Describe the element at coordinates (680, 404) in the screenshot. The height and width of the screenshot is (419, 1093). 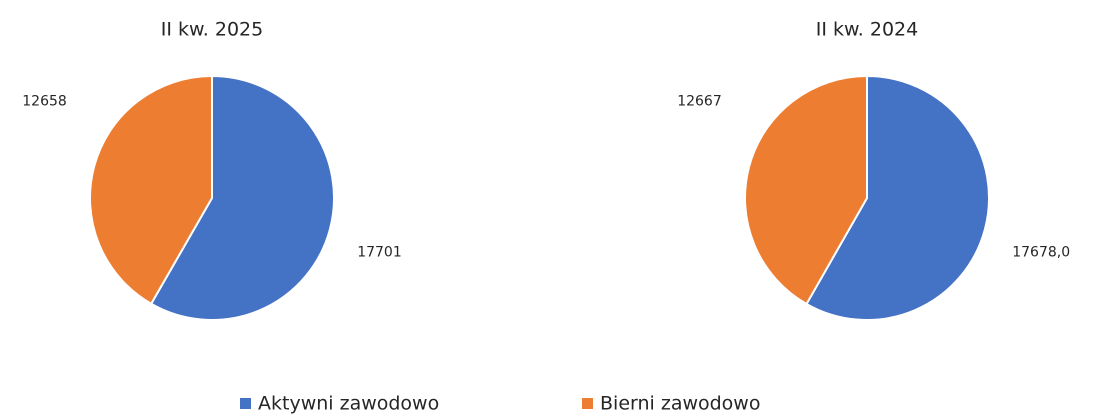
I see `legend-label: Bierni zawodowo` at that location.